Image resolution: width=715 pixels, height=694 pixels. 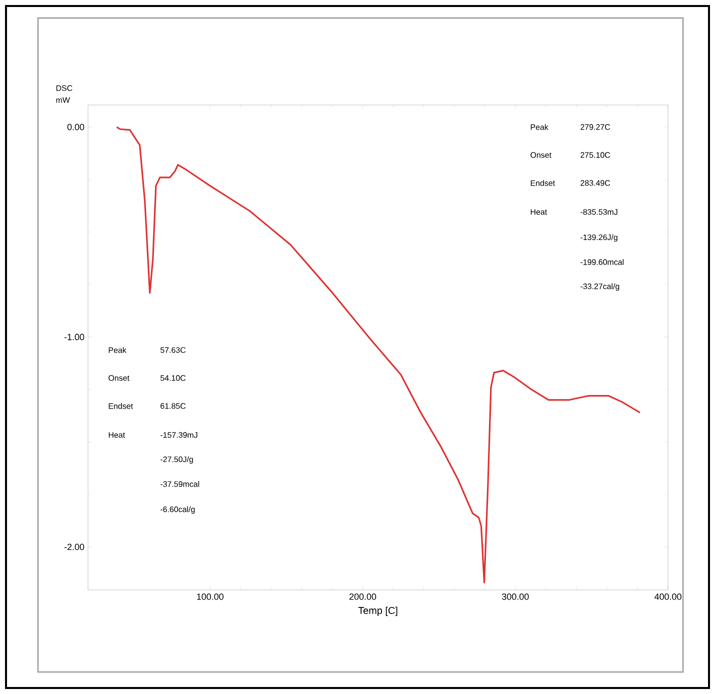 What do you see at coordinates (668, 597) in the screenshot?
I see `x-tick-label: 400.00` at bounding box center [668, 597].